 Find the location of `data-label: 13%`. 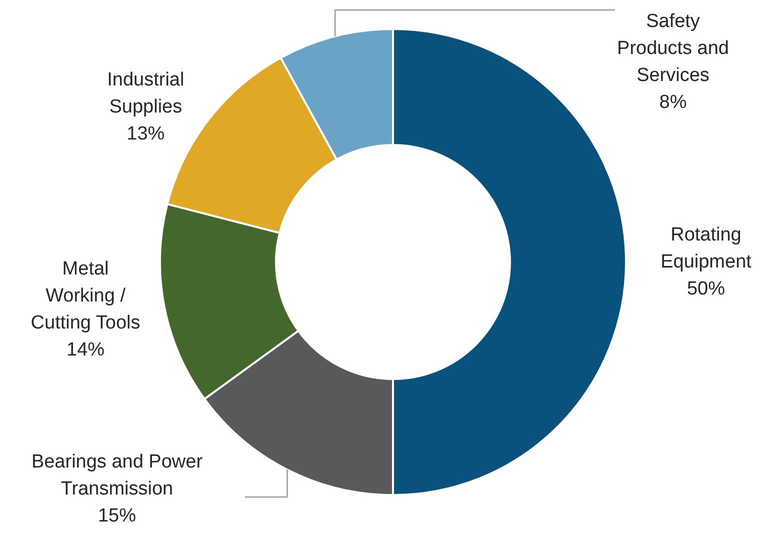

data-label: 13% is located at coordinates (145, 133).